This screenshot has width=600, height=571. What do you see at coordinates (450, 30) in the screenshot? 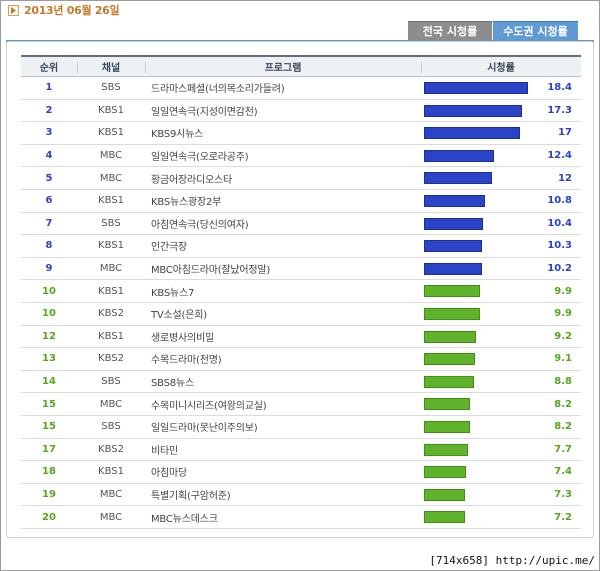
I see `tab-national-rating: 전국 시청률` at bounding box center [450, 30].